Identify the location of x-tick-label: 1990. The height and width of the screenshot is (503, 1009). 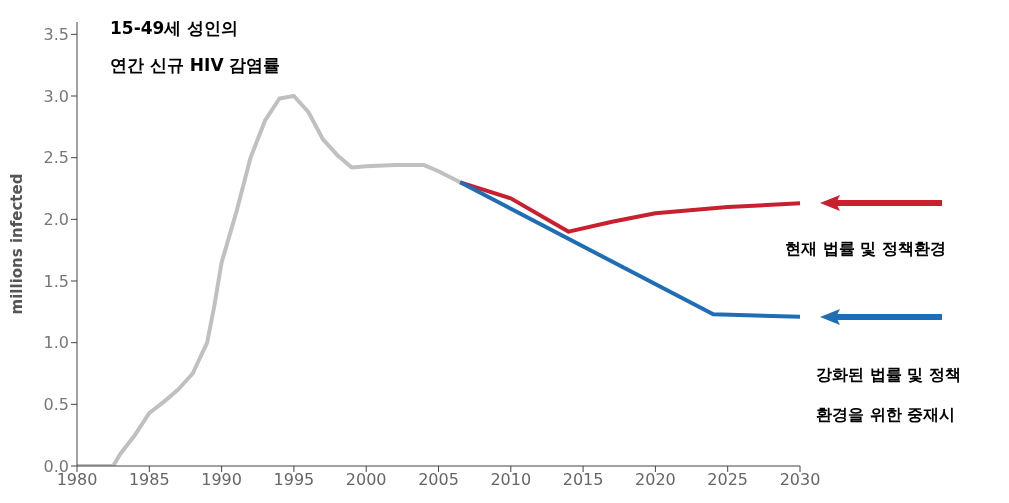
(221, 480).